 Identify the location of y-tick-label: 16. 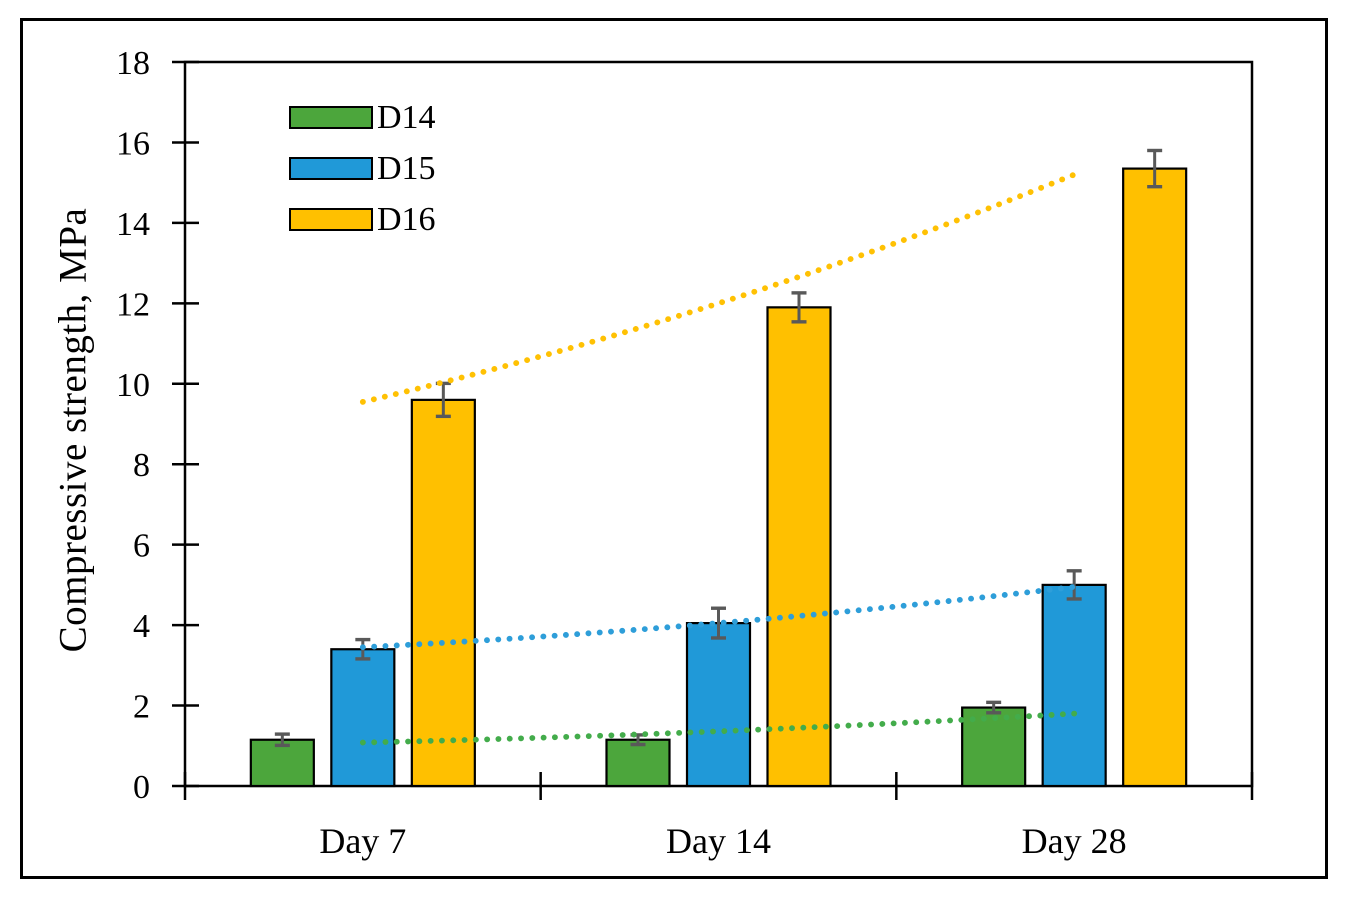
(133, 143).